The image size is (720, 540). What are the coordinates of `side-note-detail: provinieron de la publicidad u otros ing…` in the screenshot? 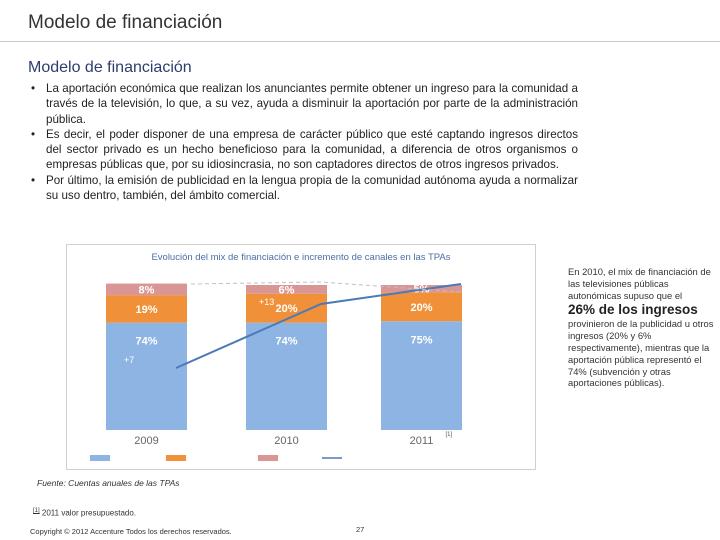 It's located at (641, 353).